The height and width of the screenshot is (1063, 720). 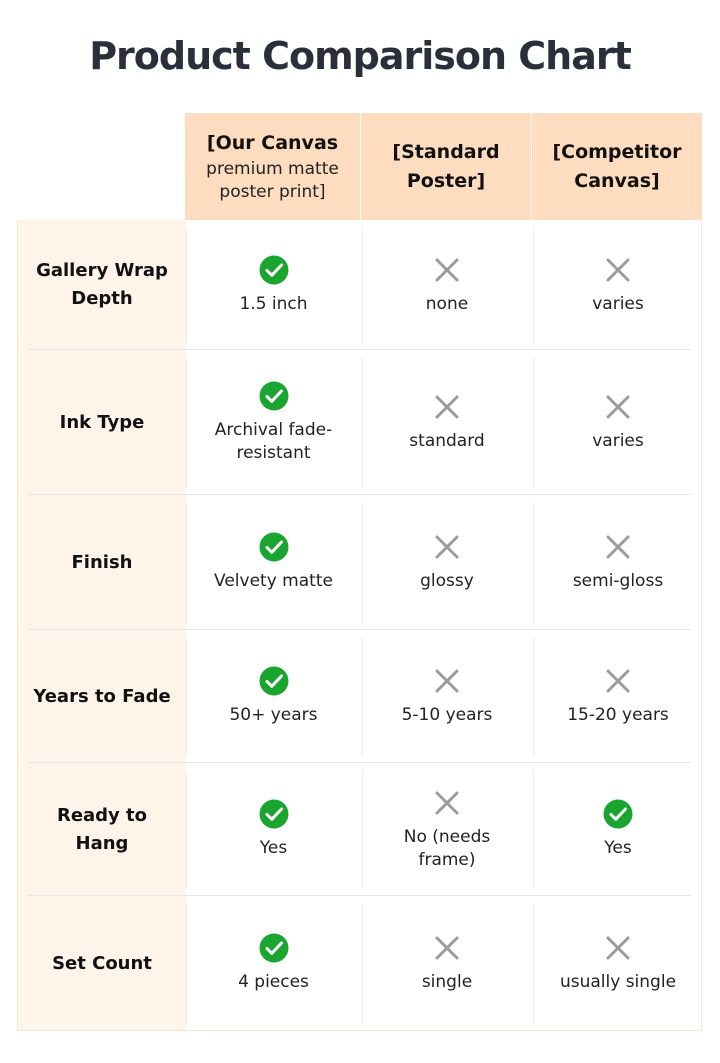 I want to click on column-header-standard-poster: [Standard Poster], so click(x=446, y=166).